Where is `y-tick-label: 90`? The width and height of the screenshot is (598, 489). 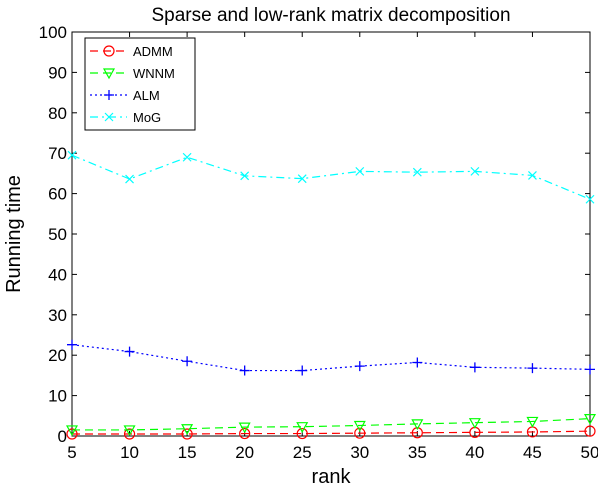
y-tick-label: 90 is located at coordinates (57, 72).